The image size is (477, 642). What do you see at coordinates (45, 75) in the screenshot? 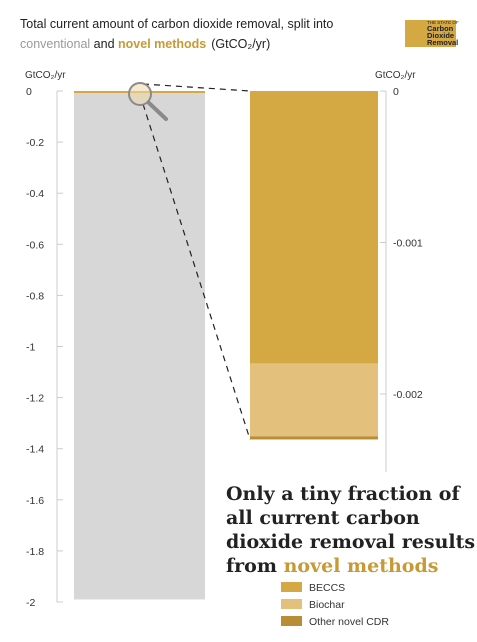
I see `left-axis-unit: GtCO₂/yr` at bounding box center [45, 75].